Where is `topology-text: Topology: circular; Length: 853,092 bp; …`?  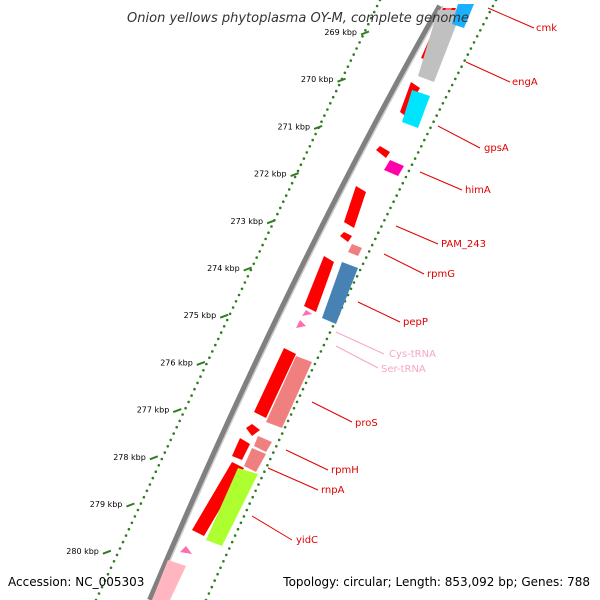
topology-text: Topology: circular; Length: 853,092 bp; … is located at coordinates (436, 582).